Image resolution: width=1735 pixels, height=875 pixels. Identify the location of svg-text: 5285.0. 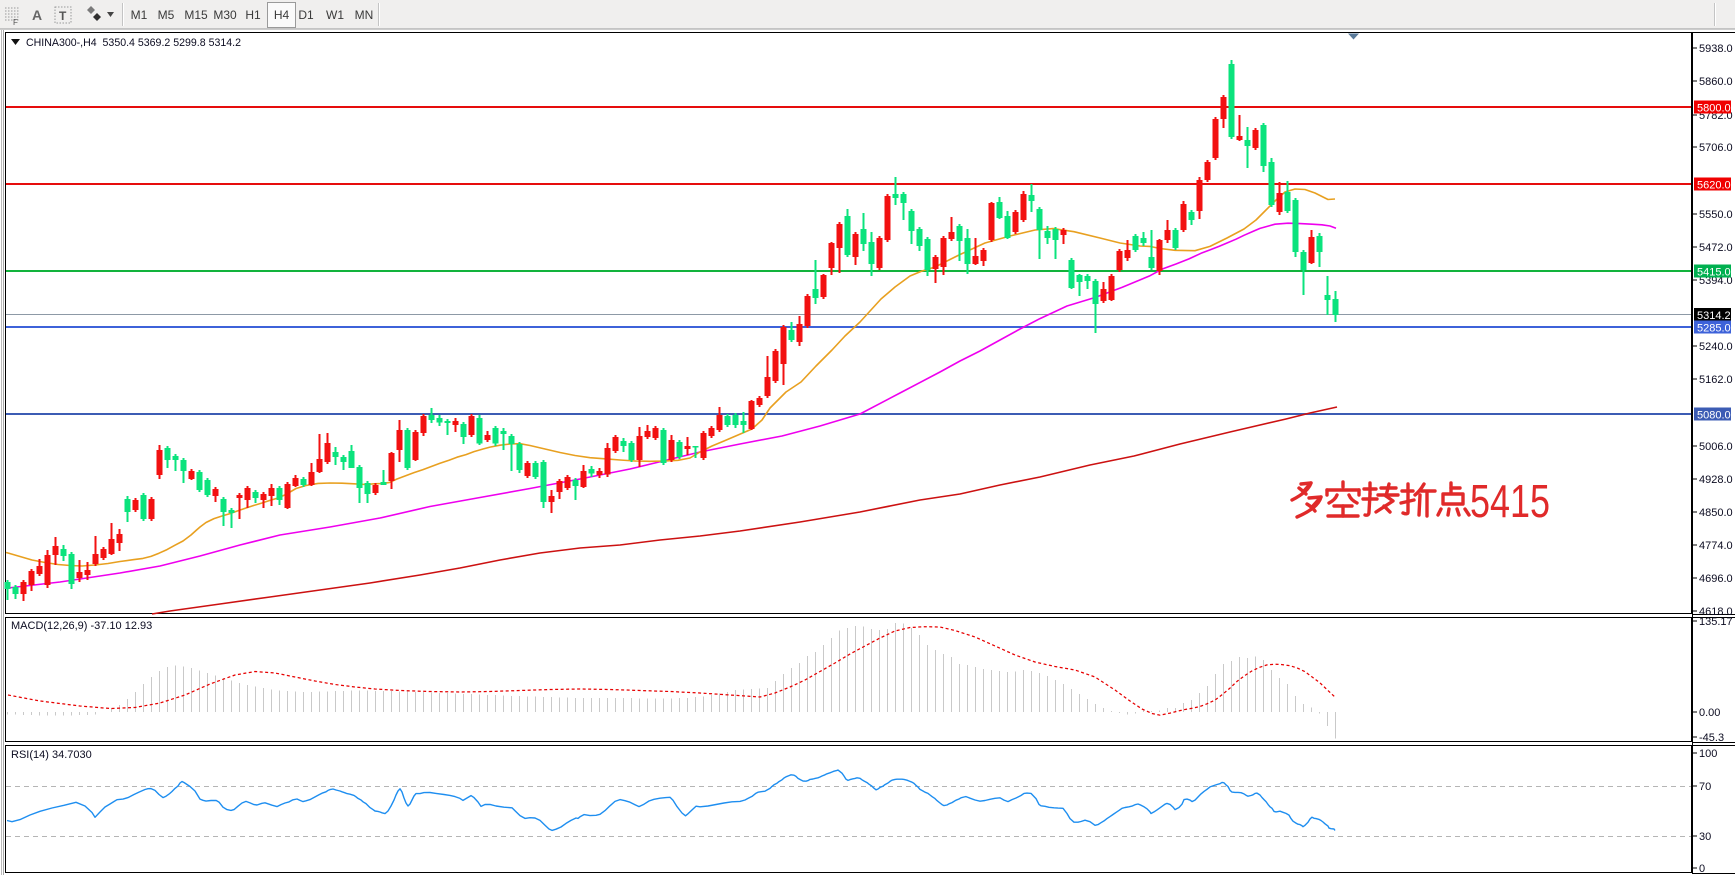
(1714, 329).